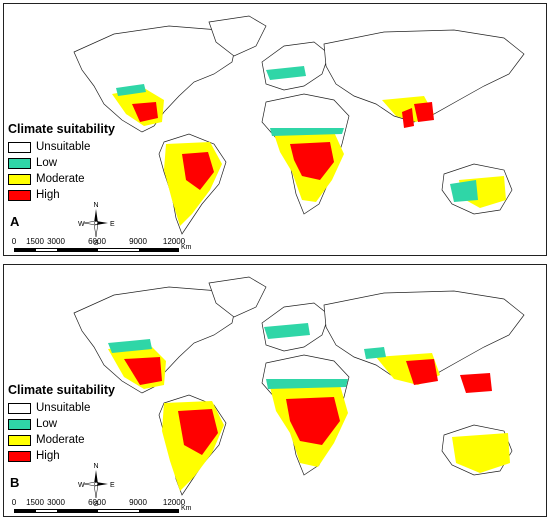 The width and height of the screenshot is (550, 521). Describe the element at coordinates (15, 221) in the screenshot. I see `panel-label: A` at that location.